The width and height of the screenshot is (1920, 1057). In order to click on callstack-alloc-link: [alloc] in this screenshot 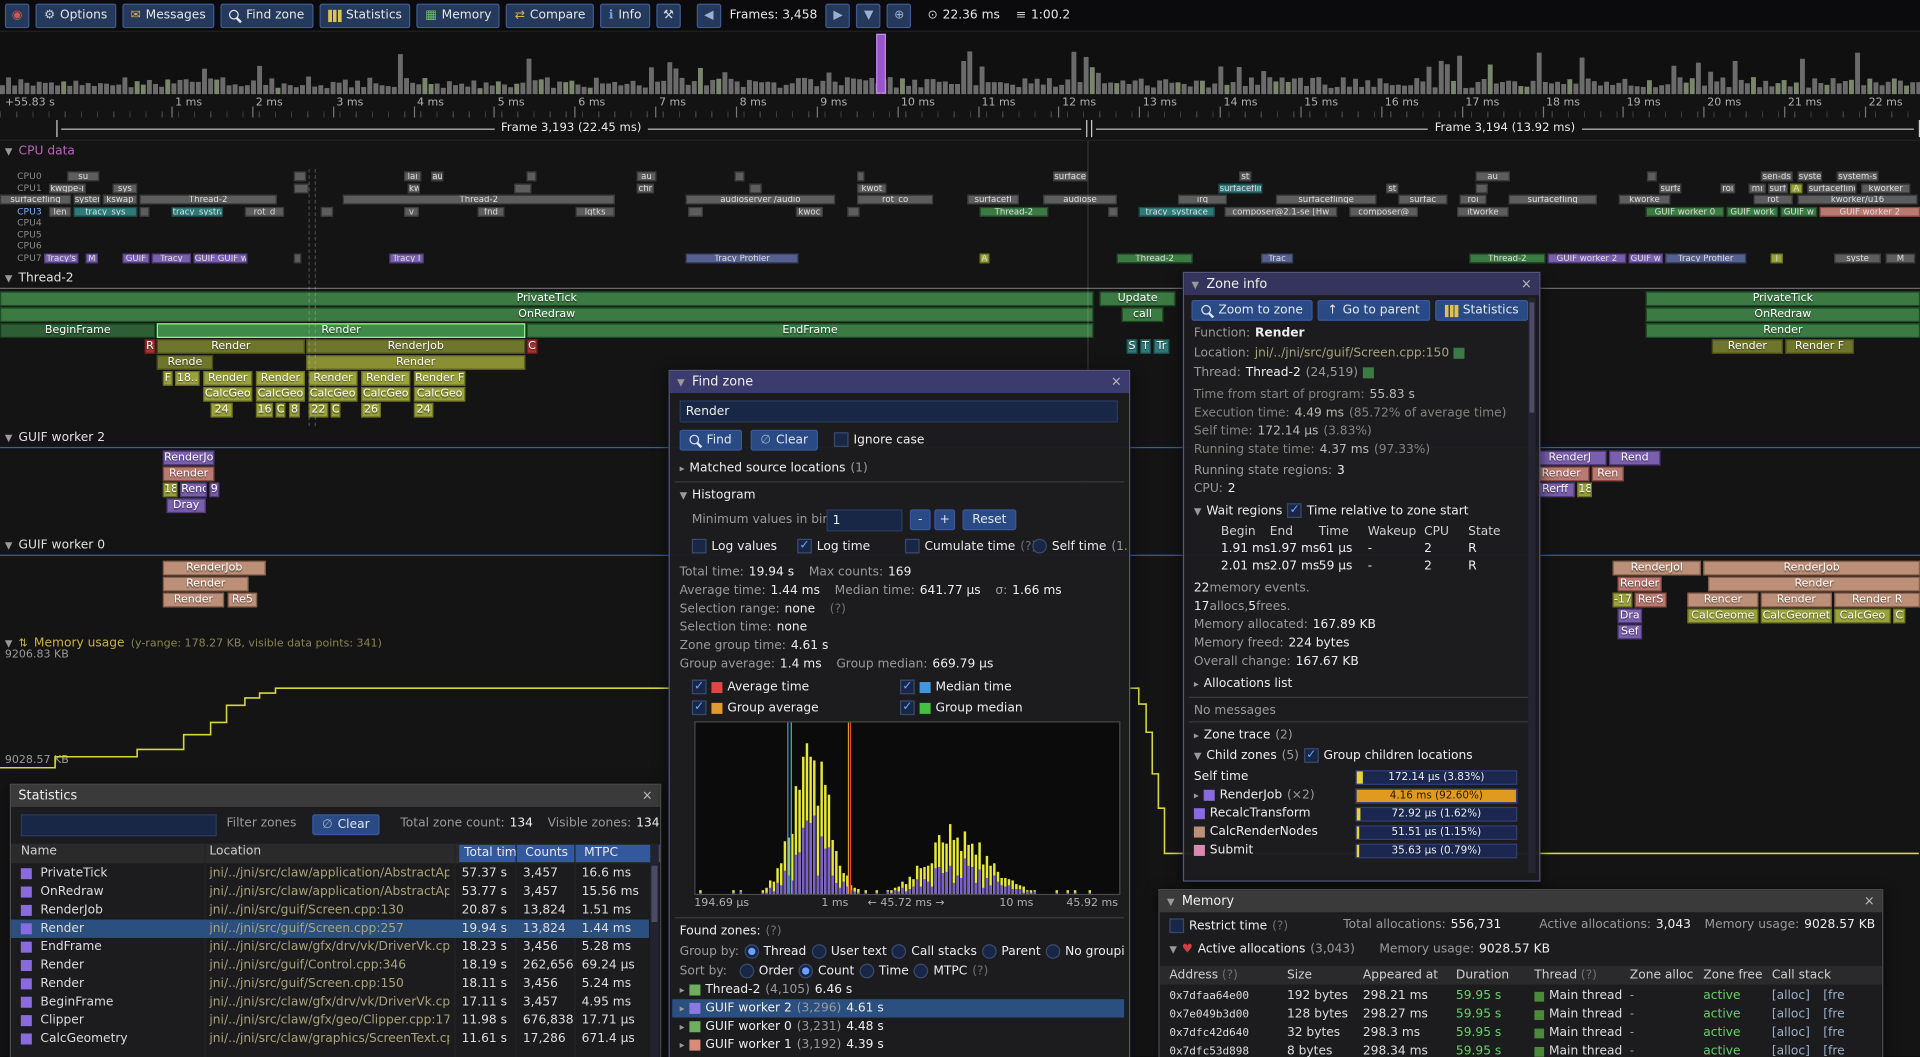, I will do `click(1790, 1014)`.